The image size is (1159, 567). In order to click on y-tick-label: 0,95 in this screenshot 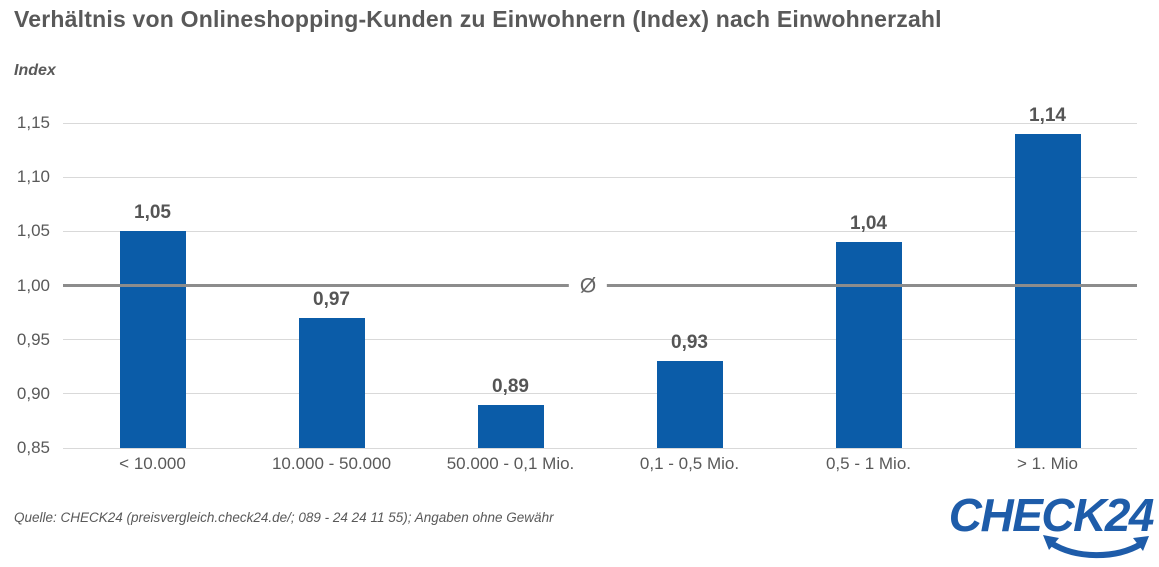, I will do `click(33, 339)`.